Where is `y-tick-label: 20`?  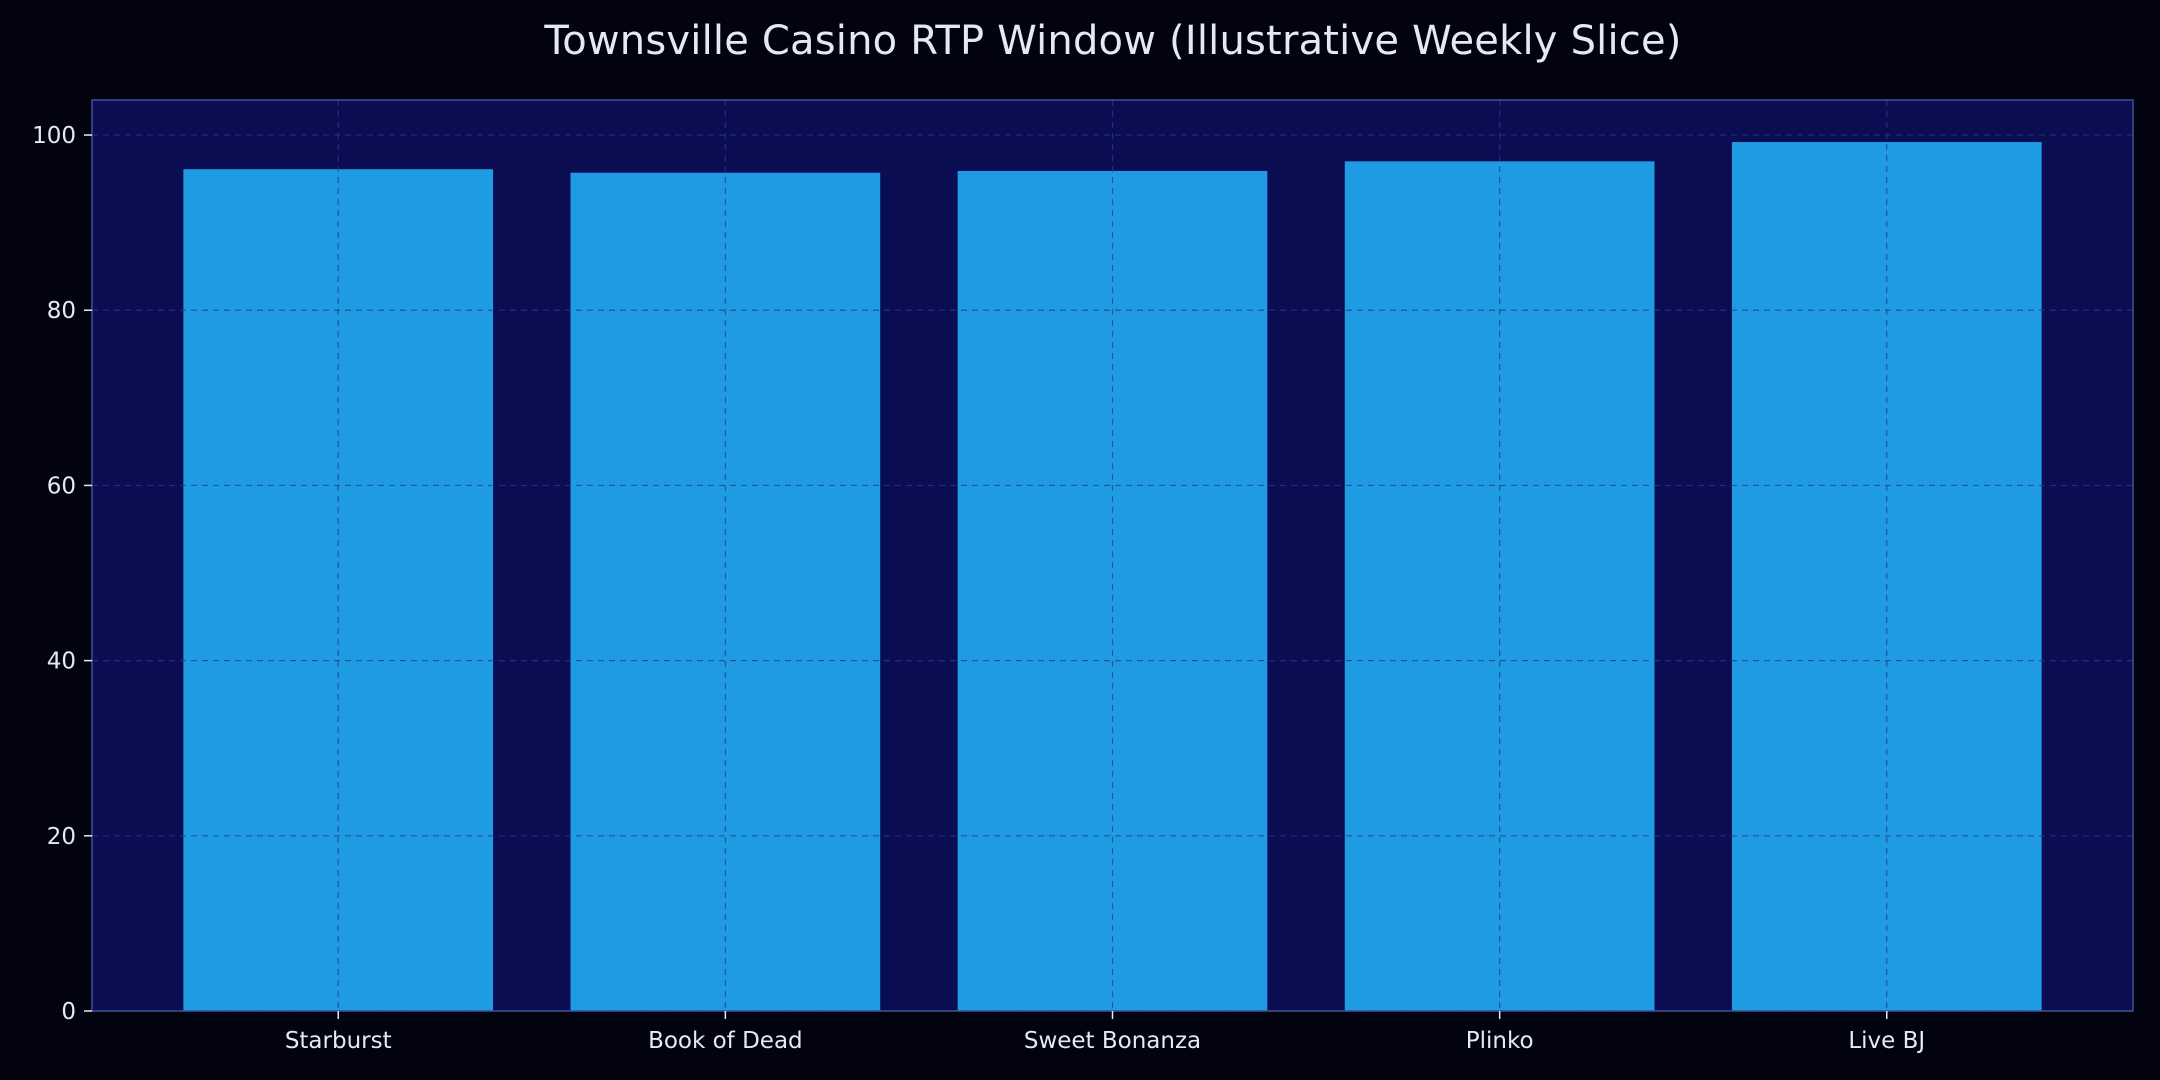 y-tick-label: 20 is located at coordinates (61, 837).